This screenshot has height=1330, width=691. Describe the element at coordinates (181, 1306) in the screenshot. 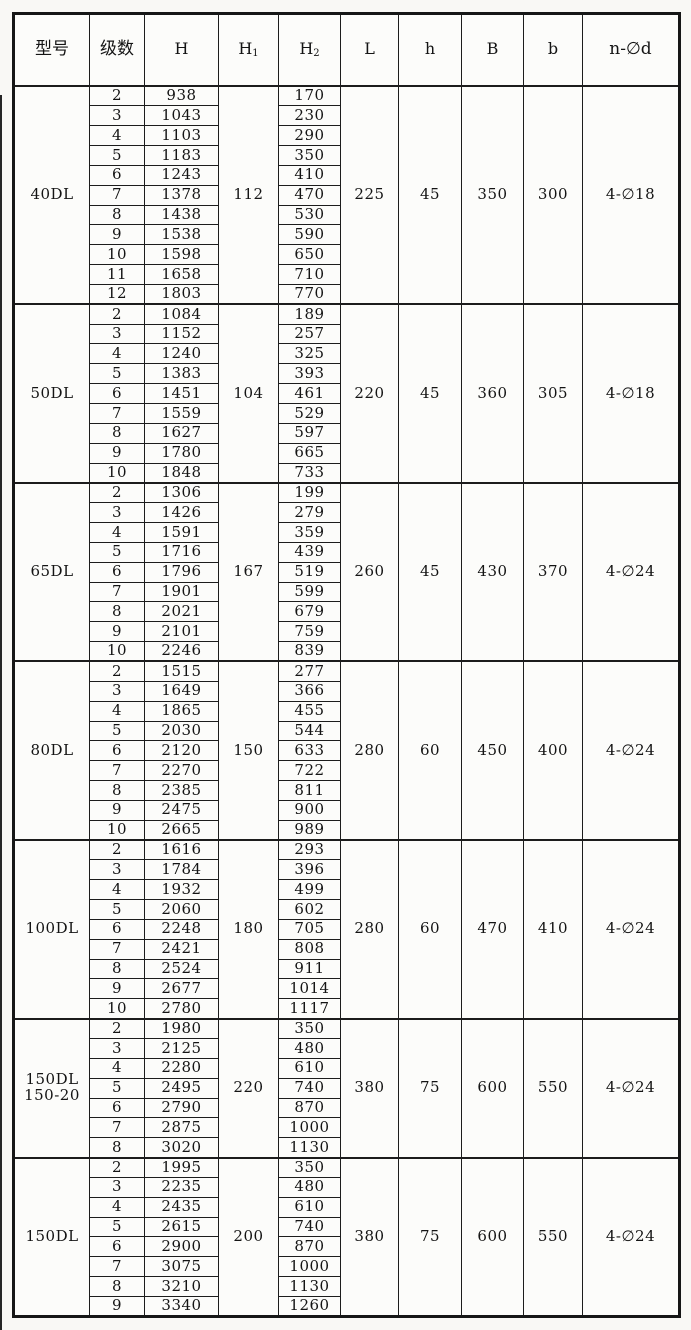

I see `H-cell: 3340` at that location.